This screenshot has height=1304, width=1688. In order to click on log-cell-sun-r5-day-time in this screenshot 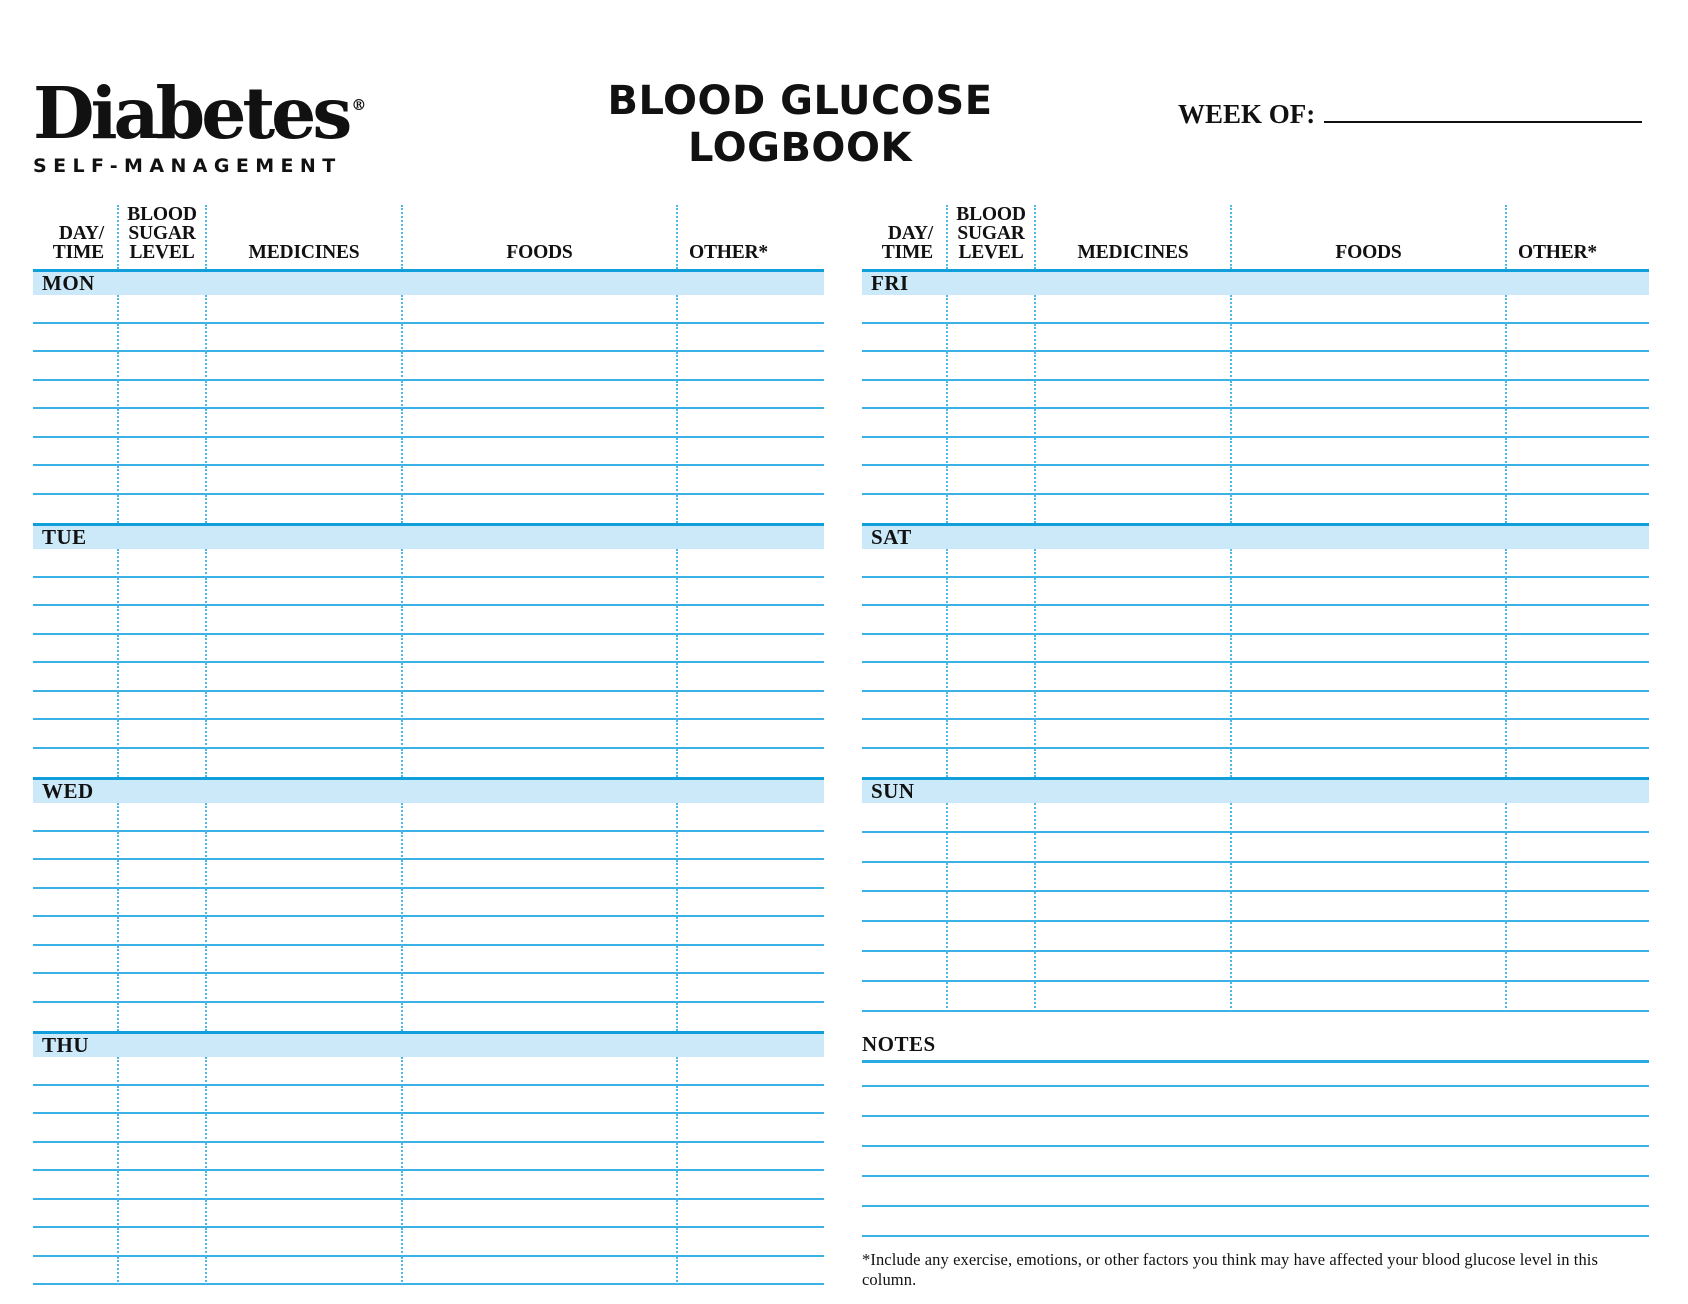, I will do `click(904, 937)`.